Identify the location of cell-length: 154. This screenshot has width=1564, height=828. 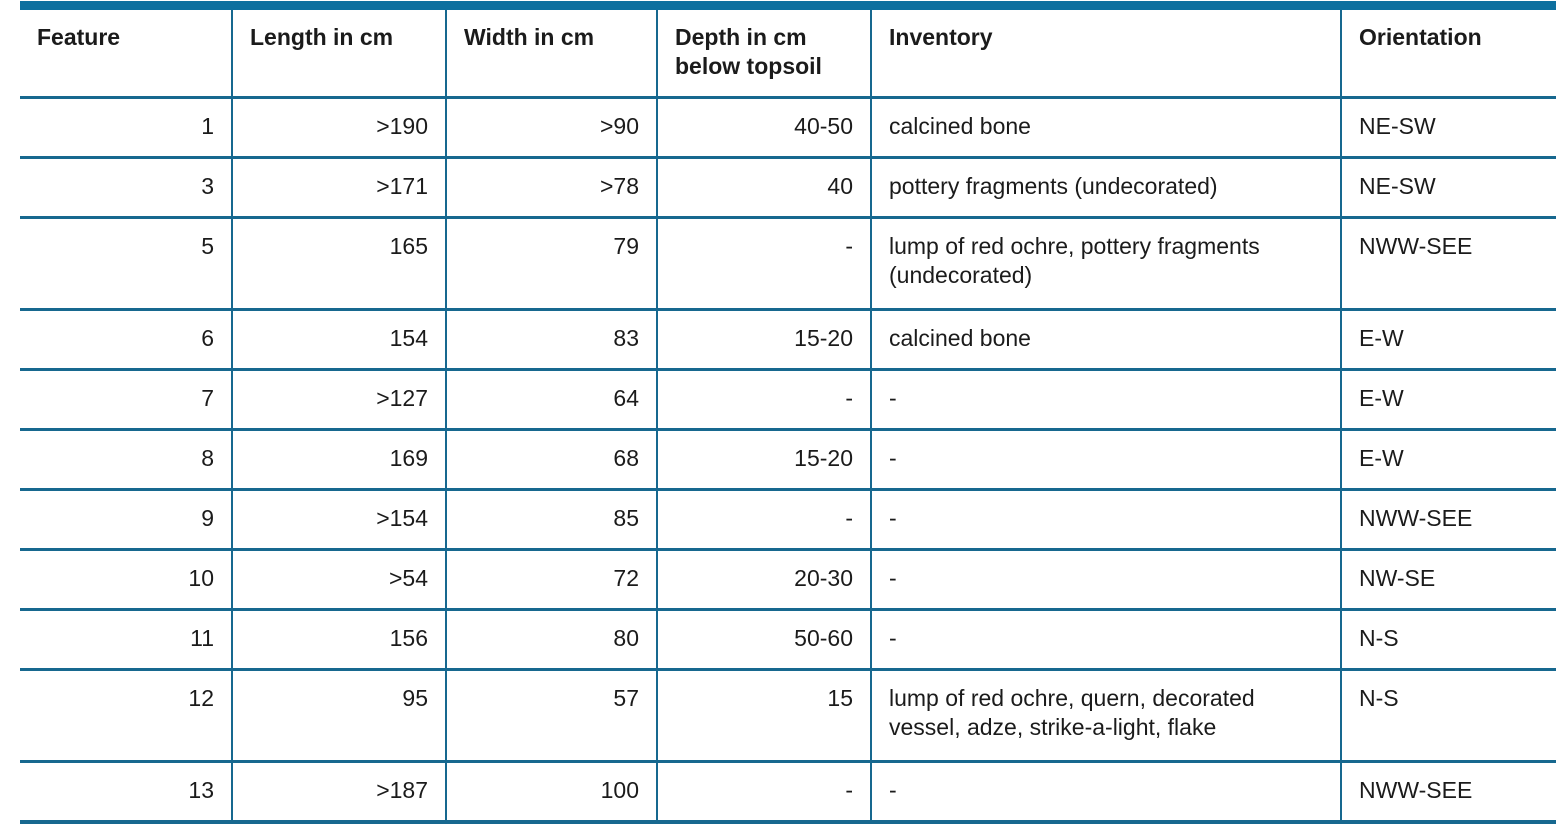
(339, 340).